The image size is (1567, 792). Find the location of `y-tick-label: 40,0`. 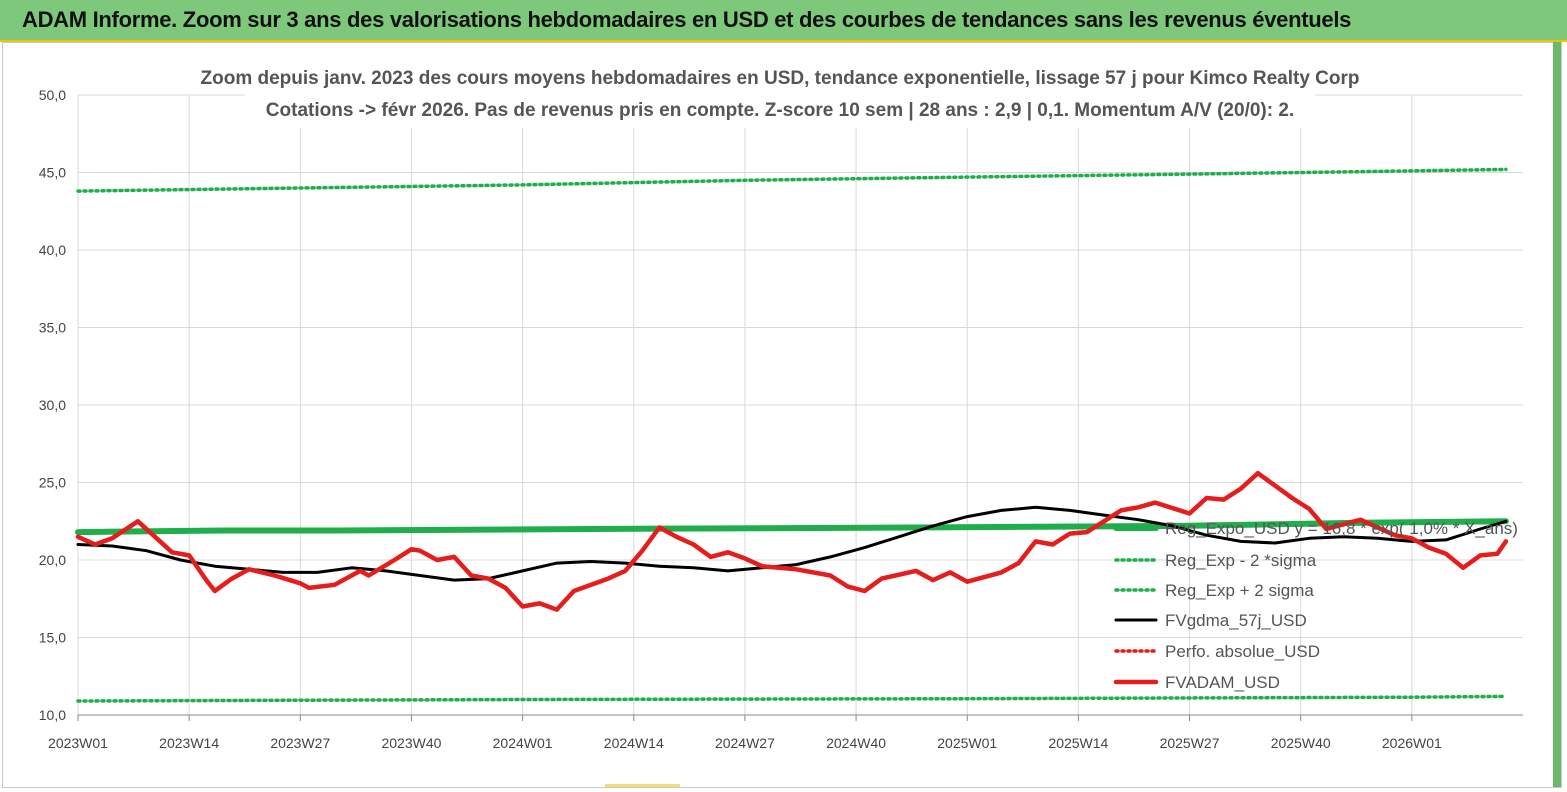

y-tick-label: 40,0 is located at coordinates (52, 250).